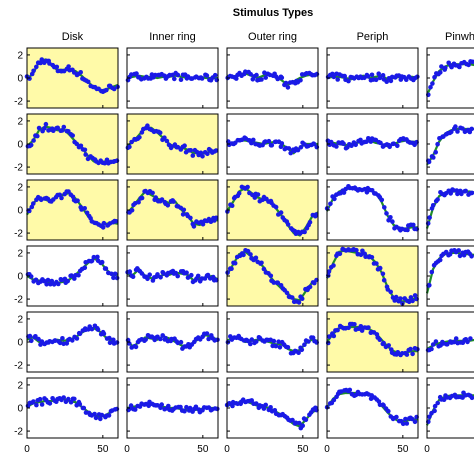 This screenshot has height=474, width=474. I want to click on column-title: Disk, so click(73, 37).